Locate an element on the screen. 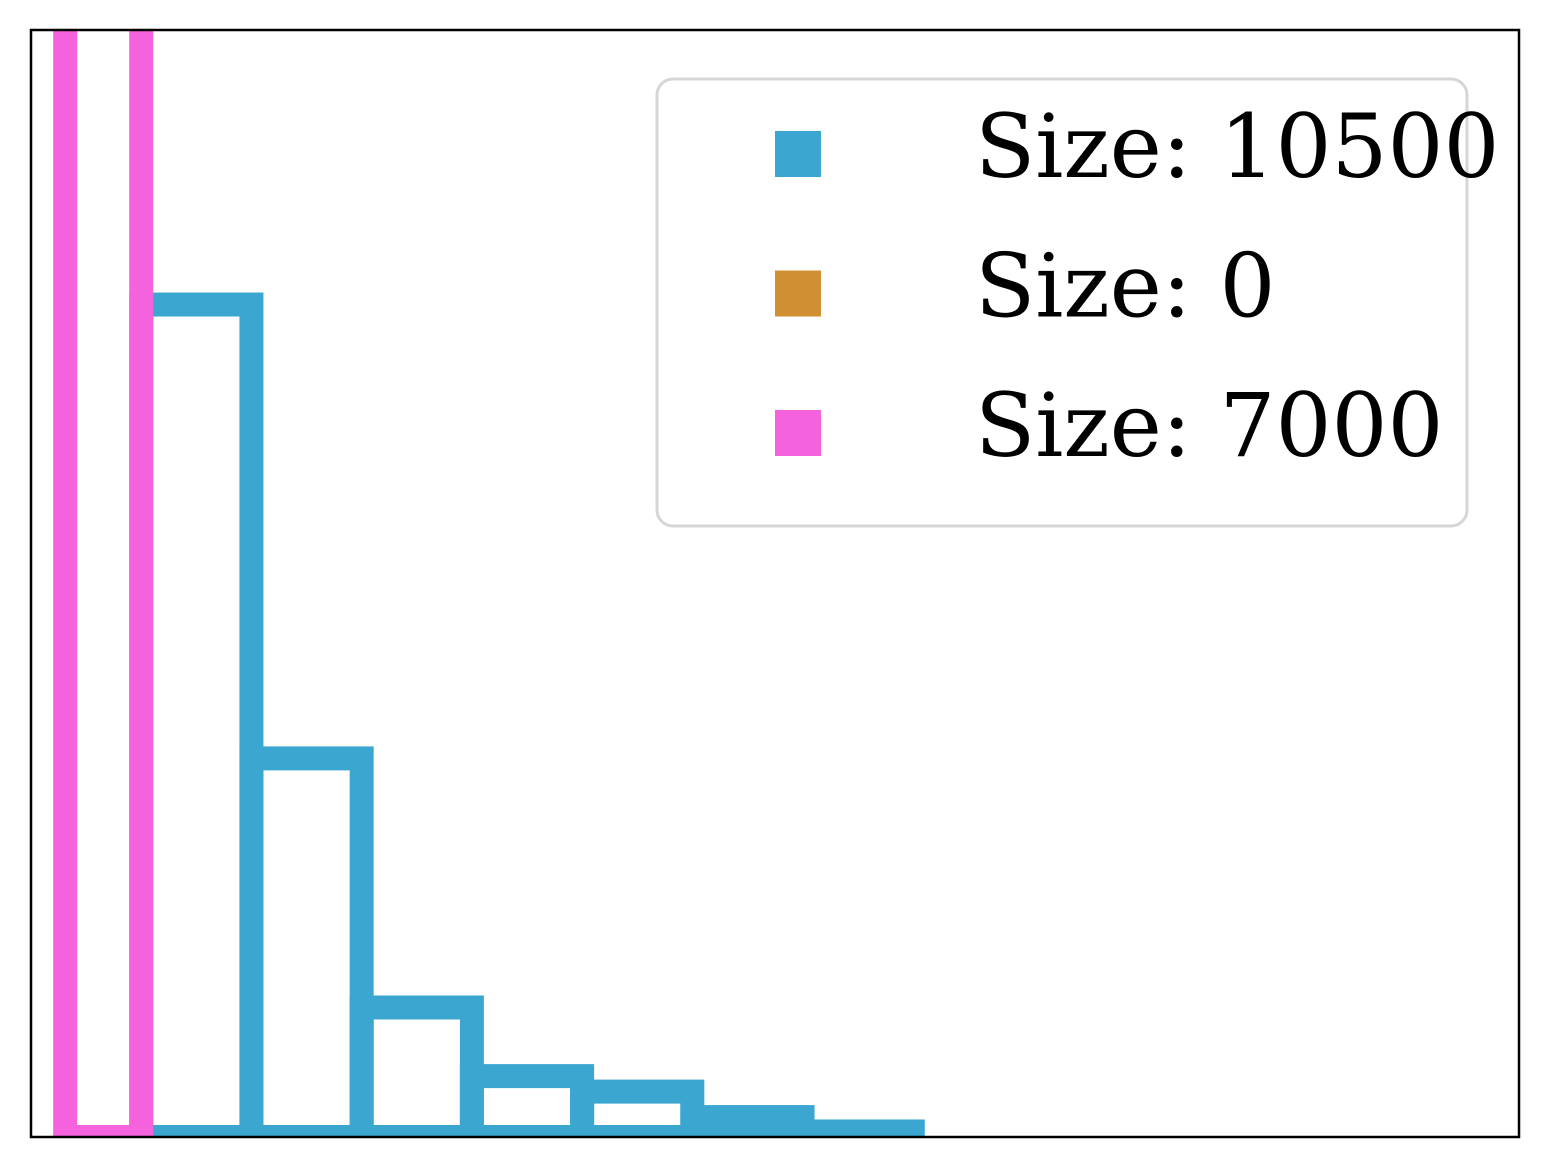  legend-label: Size: 0 is located at coordinates (1125, 285).